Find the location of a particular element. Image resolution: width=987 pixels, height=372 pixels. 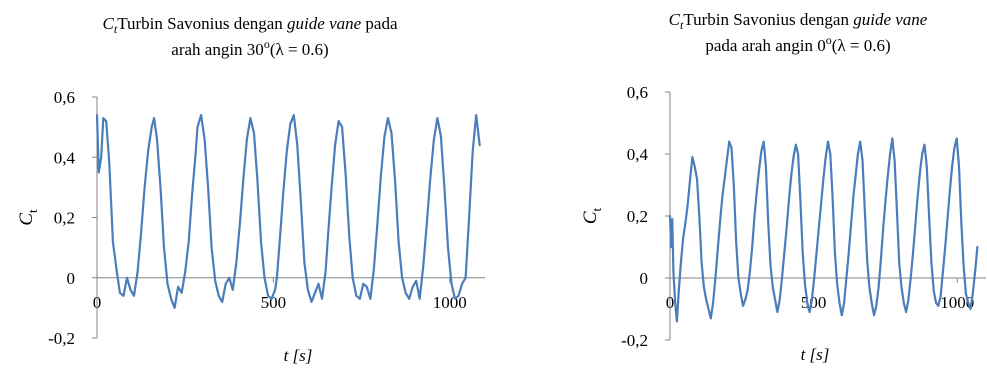

title-line2-text: arah angin 30 is located at coordinates (217, 49).